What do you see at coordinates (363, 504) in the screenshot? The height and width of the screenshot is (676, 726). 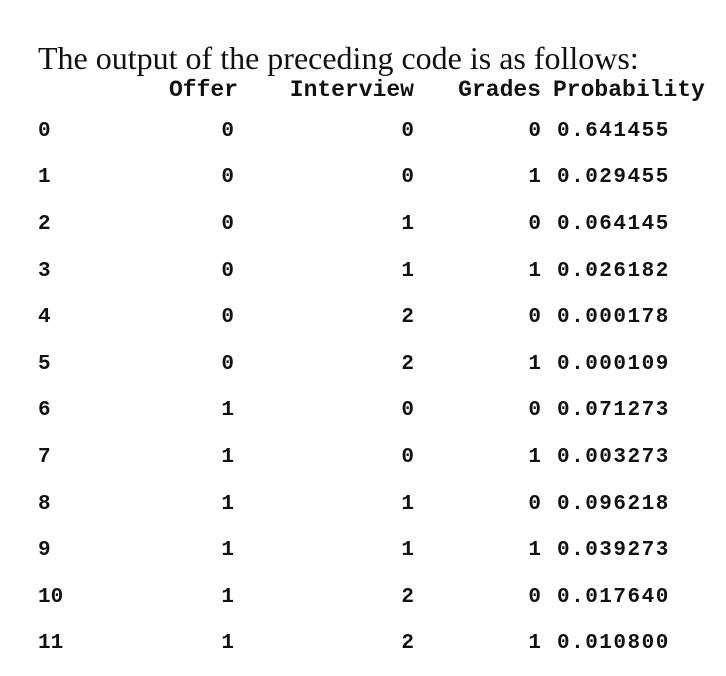 I see `table-row: 8 1 1 0 0.096218` at bounding box center [363, 504].